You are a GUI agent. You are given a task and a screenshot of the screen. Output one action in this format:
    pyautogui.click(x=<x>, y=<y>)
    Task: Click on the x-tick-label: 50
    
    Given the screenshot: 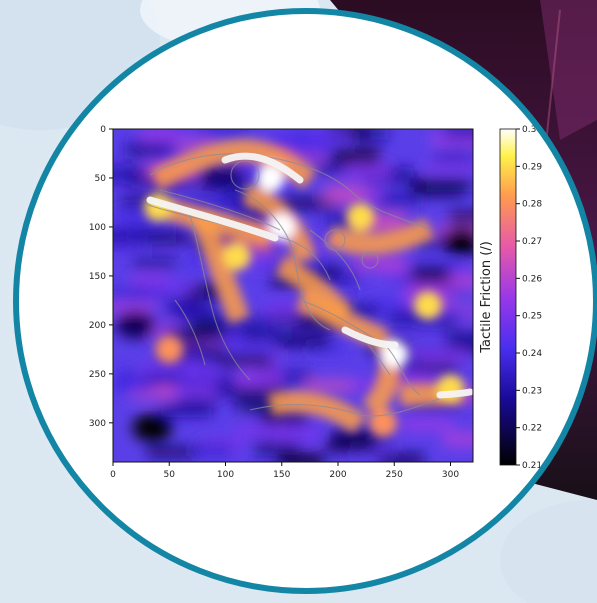 What is the action you would take?
    pyautogui.click(x=170, y=475)
    